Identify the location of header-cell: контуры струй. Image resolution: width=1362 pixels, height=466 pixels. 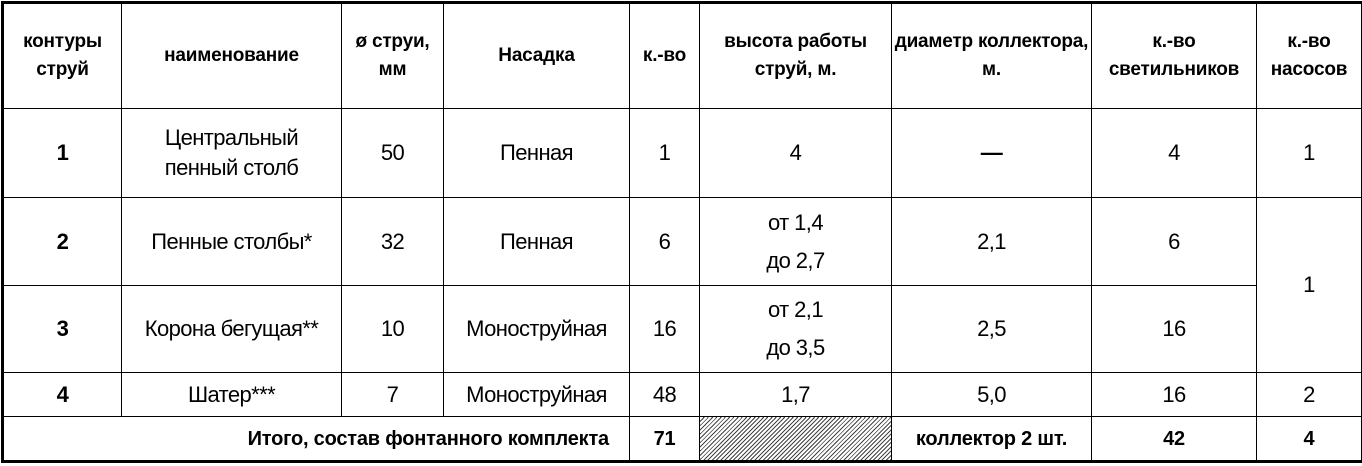
(62, 56).